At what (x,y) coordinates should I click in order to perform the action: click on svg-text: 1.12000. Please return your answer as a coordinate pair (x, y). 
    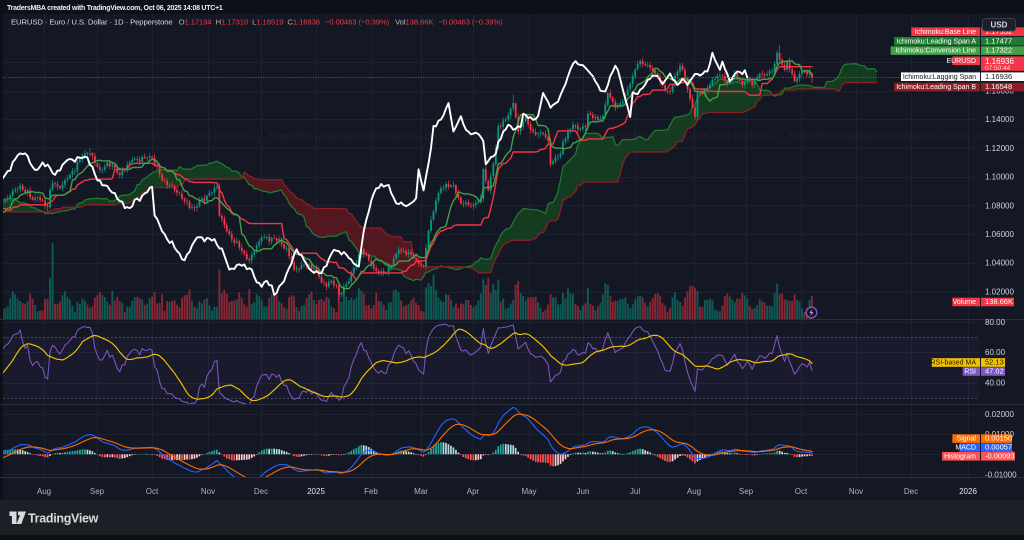
    Looking at the image, I should click on (999, 148).